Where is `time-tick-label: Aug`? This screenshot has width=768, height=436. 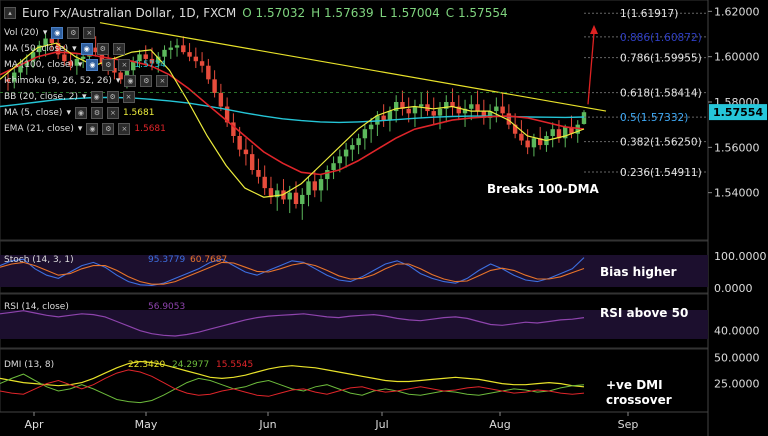
time-tick-label: Aug is located at coordinates (499, 424).